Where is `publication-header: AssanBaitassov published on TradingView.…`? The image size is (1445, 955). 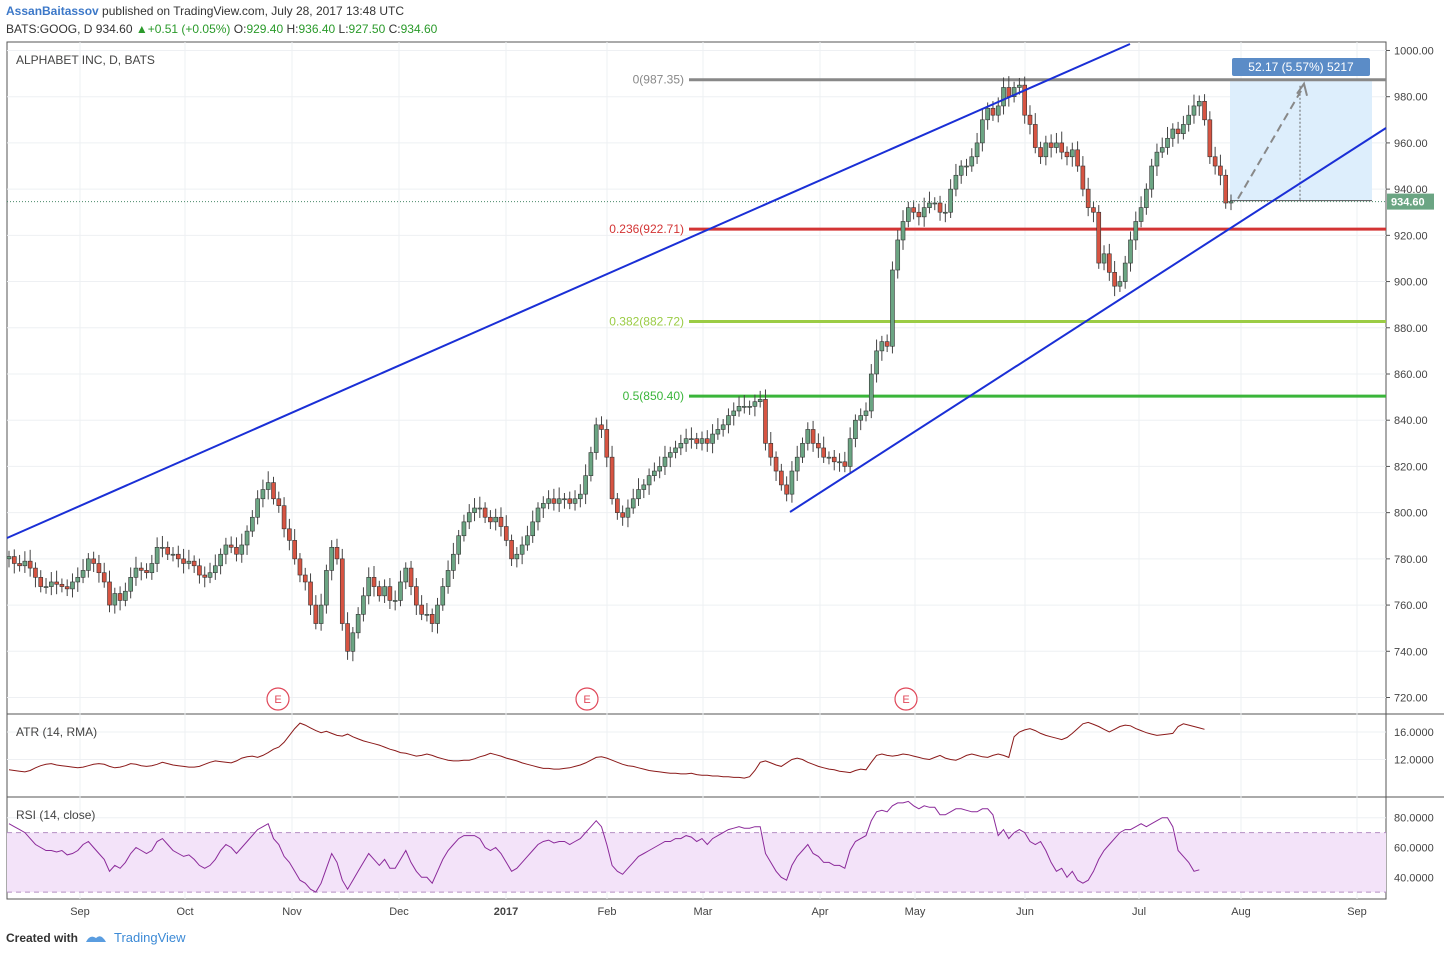
publication-header: AssanBaitassov published on TradingView.… is located at coordinates (205, 11).